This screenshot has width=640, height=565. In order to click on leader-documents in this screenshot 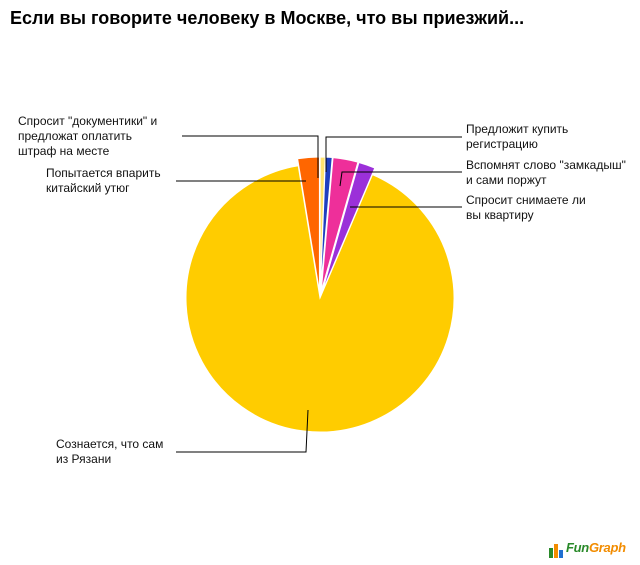, I will do `click(250, 156)`.